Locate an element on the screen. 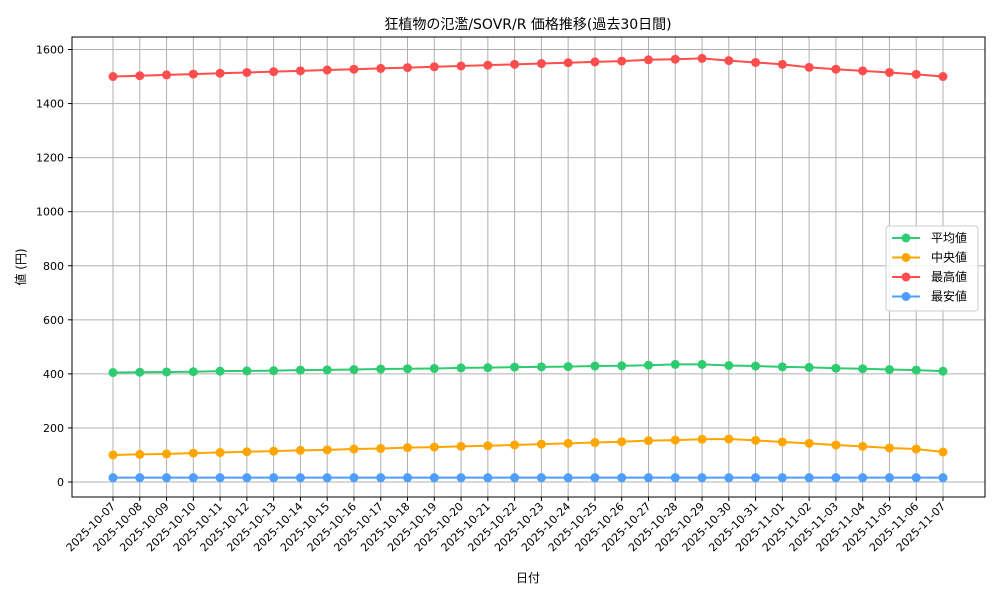 The height and width of the screenshot is (600, 1000). legend-item: 平均値 is located at coordinates (929, 237).